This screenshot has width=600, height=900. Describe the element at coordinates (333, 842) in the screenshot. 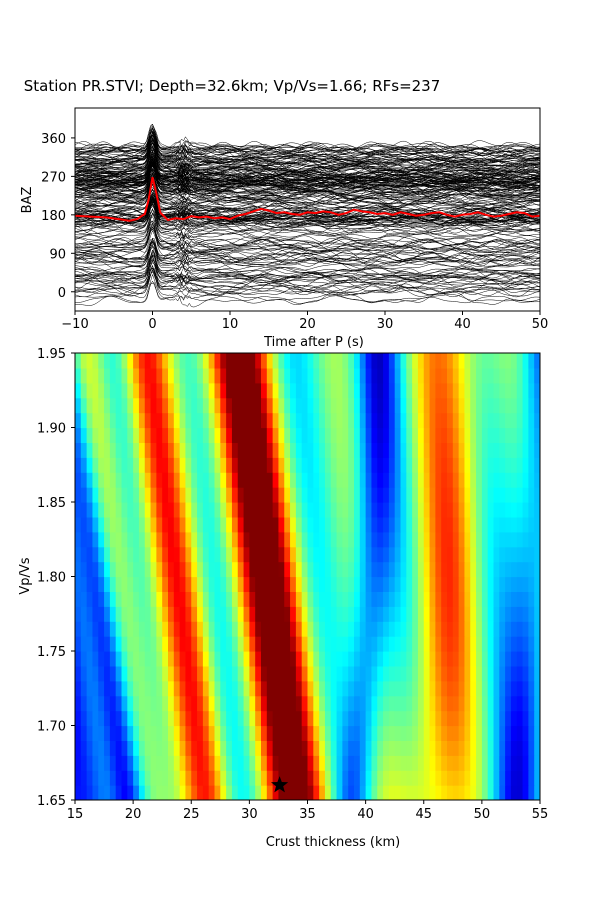

I see `hk-x-axis-label: Crust thickness (km)` at that location.